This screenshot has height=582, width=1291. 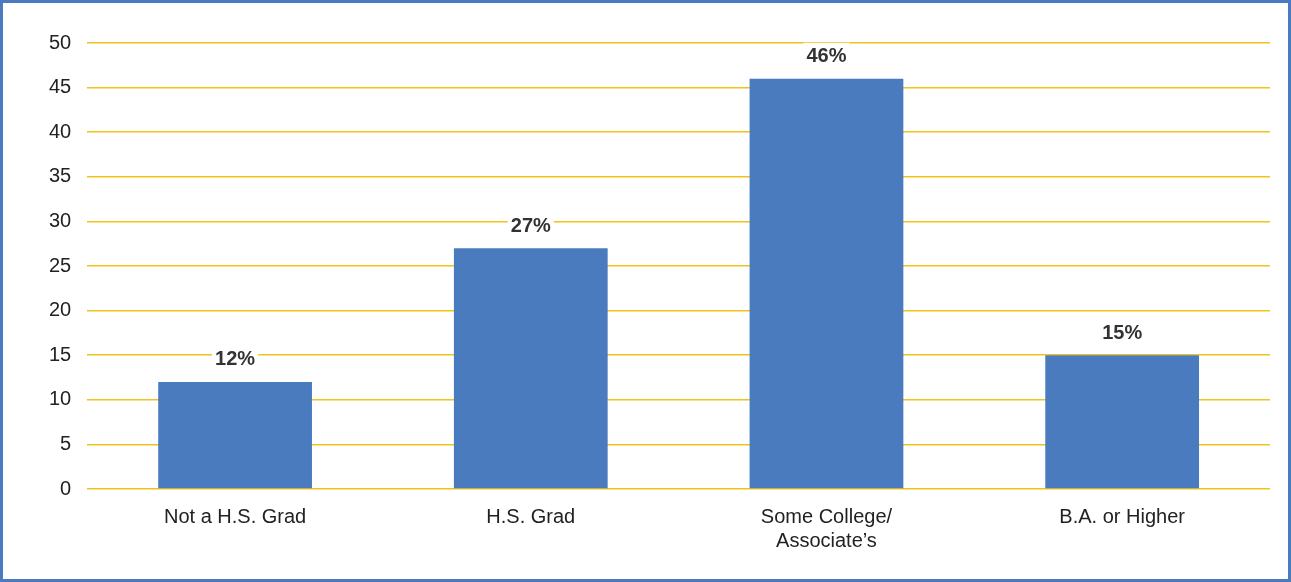 I want to click on x-tick-label: Not a H.S. Grad, so click(x=235, y=515).